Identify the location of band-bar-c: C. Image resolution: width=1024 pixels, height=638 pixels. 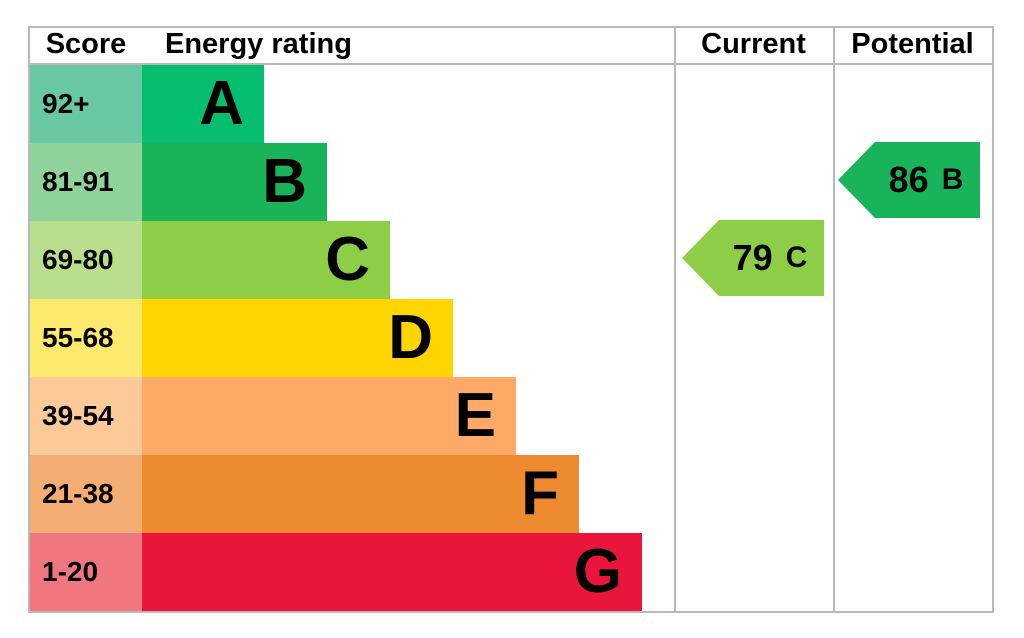
(266, 260).